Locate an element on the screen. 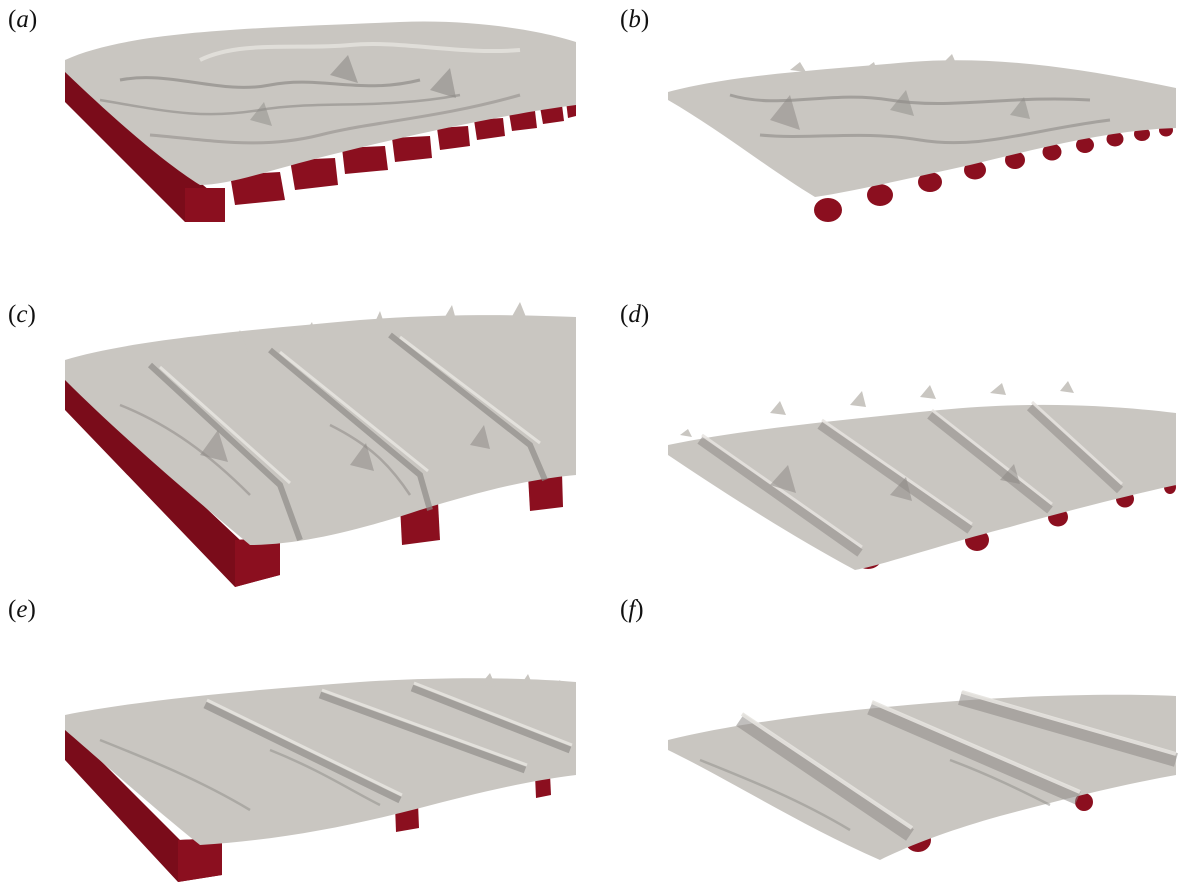  panel-letter: d is located at coordinates (634, 314).